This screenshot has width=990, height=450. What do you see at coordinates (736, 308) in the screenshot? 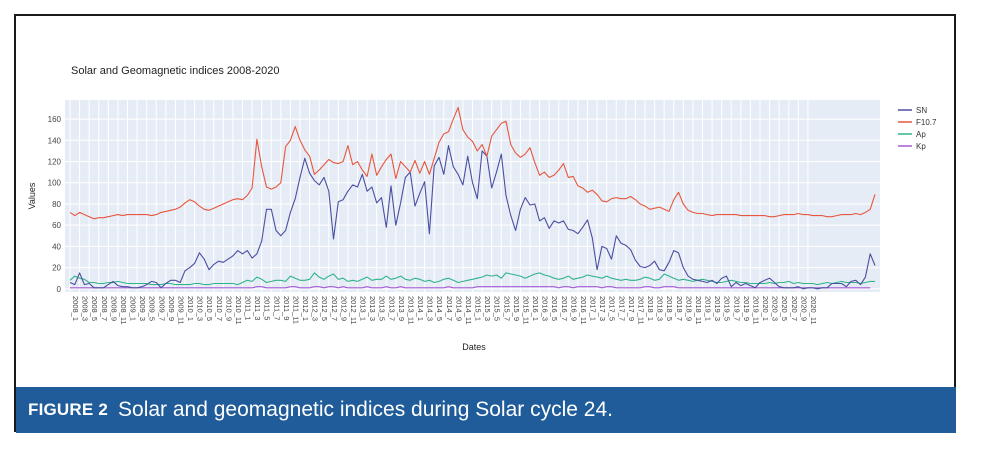
I see `x-tick-label: 2019_7` at bounding box center [736, 308].